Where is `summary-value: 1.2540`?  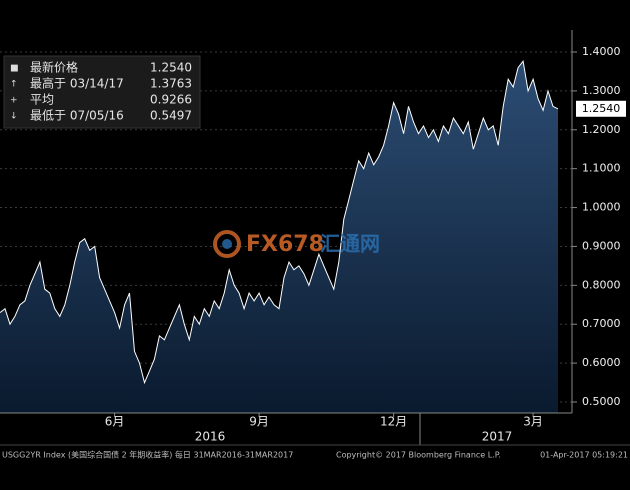
summary-value: 1.2540 is located at coordinates (171, 68).